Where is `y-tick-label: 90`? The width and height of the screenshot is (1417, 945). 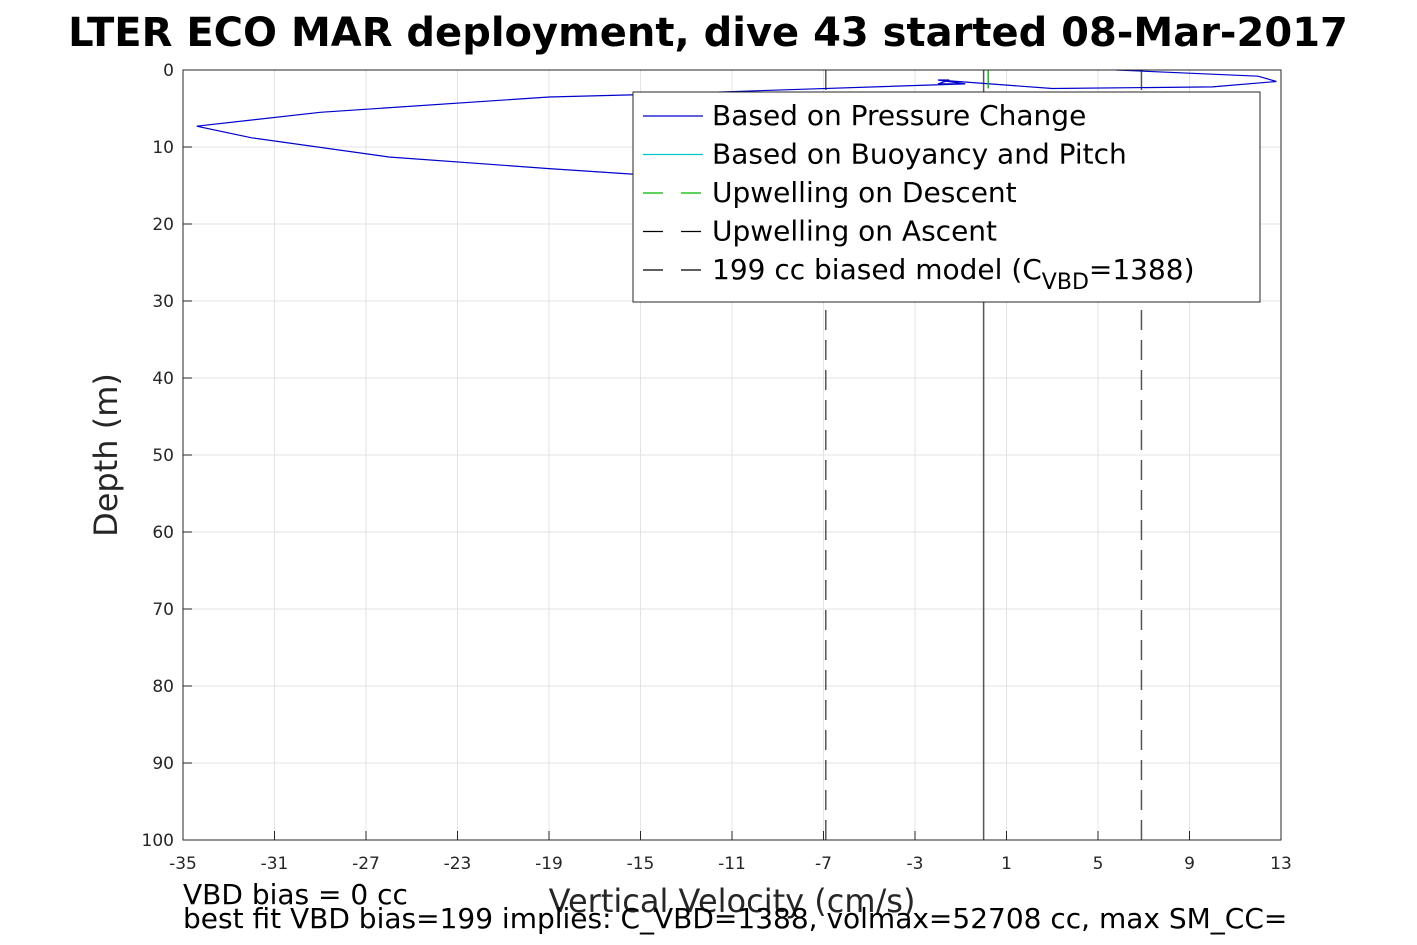
y-tick-label: 90 is located at coordinates (163, 764).